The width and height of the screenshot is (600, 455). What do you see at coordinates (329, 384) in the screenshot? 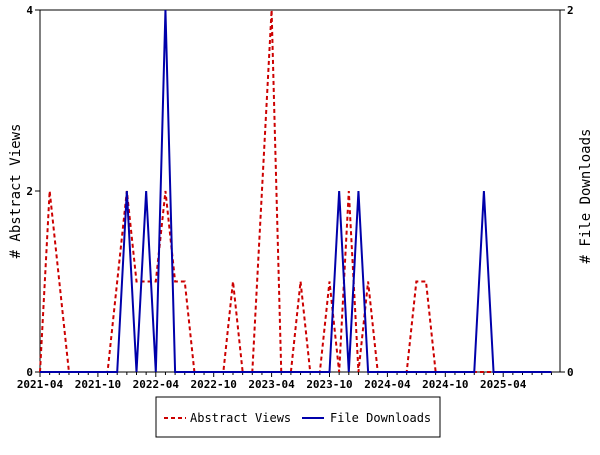
I see `x-tick-label: 2023-10` at bounding box center [329, 384].